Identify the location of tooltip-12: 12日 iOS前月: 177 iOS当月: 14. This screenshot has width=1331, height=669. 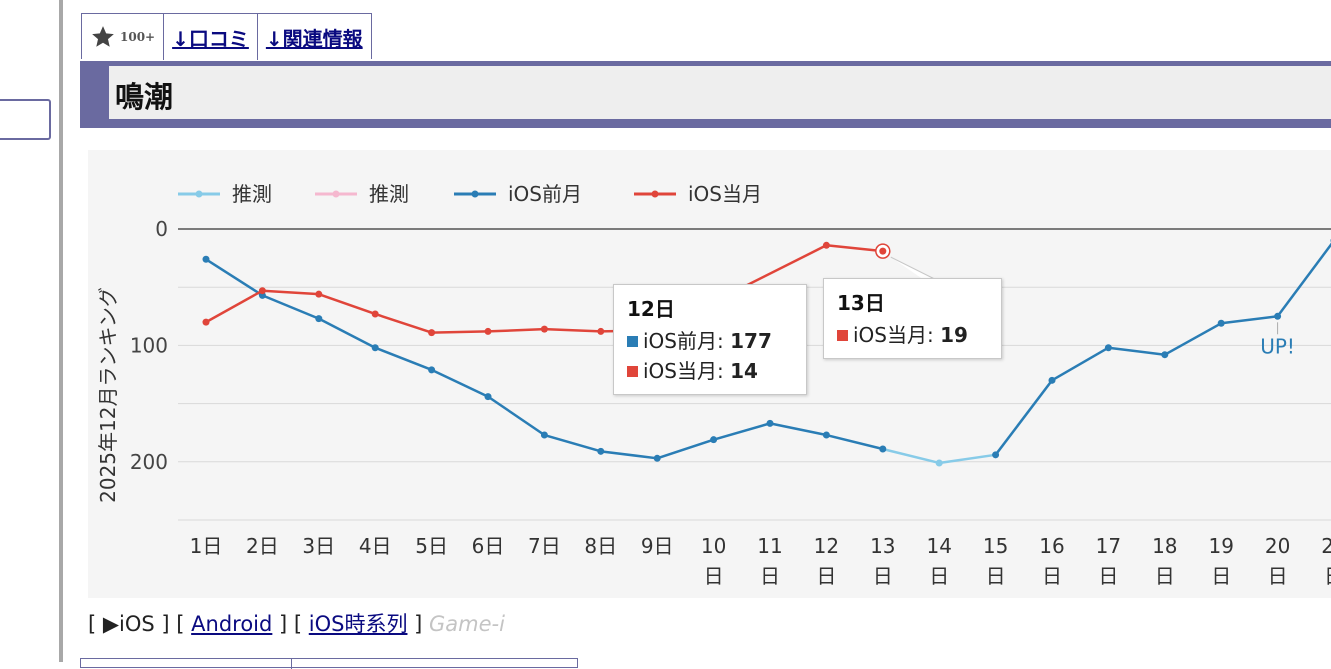
(710, 339).